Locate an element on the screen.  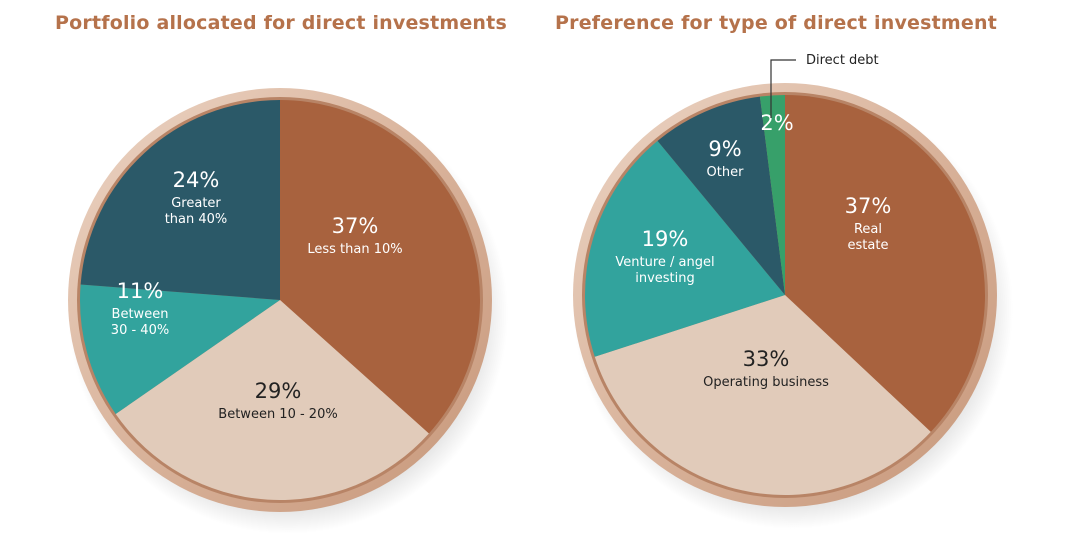
slice-category-label: Real is located at coordinates (868, 229).